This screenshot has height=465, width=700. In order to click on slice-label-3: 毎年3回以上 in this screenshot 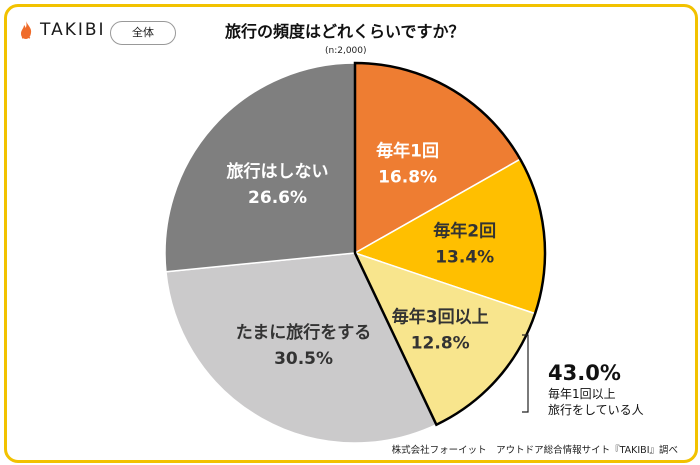, I will do `click(440, 317)`.